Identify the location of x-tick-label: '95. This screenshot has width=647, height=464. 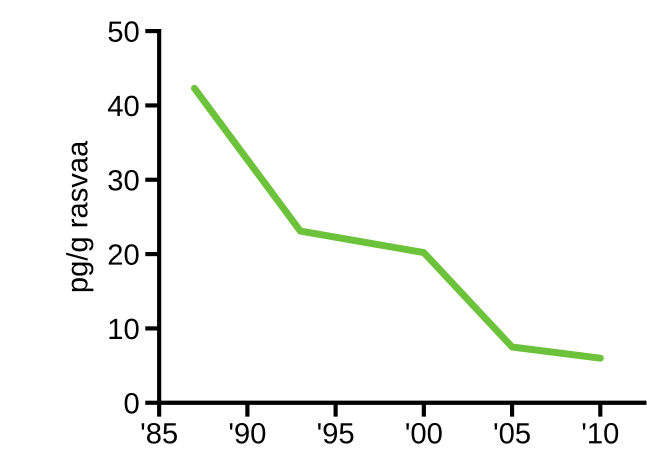
(336, 433).